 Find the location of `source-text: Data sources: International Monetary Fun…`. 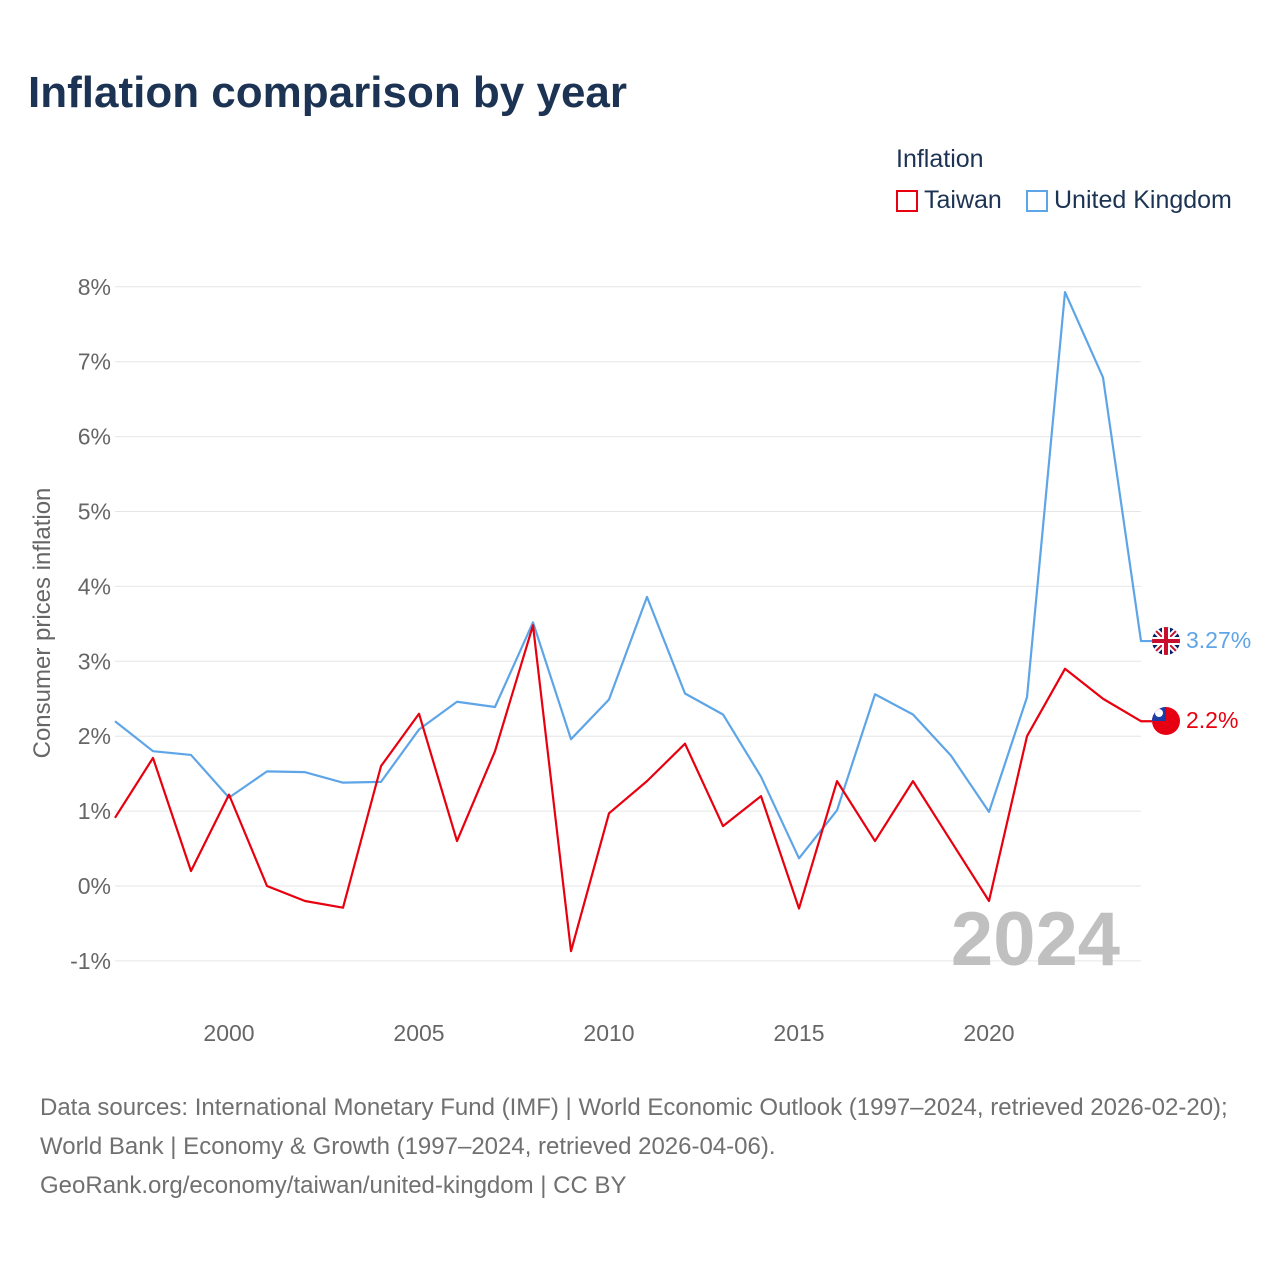

source-text: Data sources: International Monetary Fun… is located at coordinates (634, 1127).